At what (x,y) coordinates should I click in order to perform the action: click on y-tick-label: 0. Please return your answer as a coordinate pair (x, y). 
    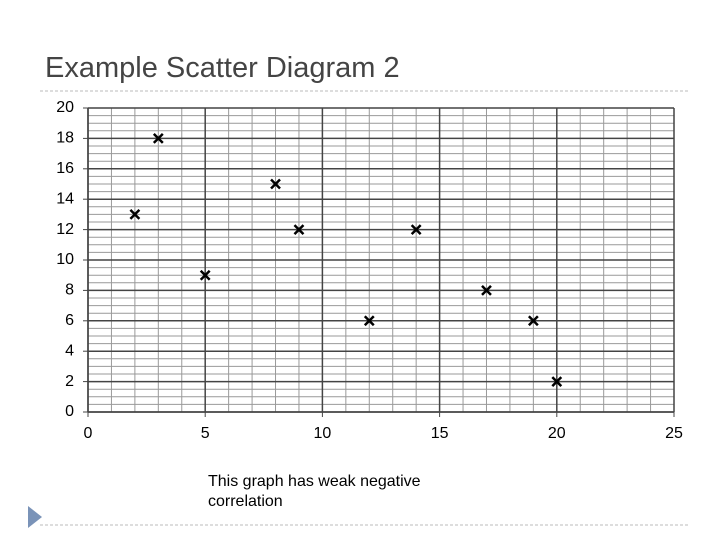
    Looking at the image, I should click on (69, 411).